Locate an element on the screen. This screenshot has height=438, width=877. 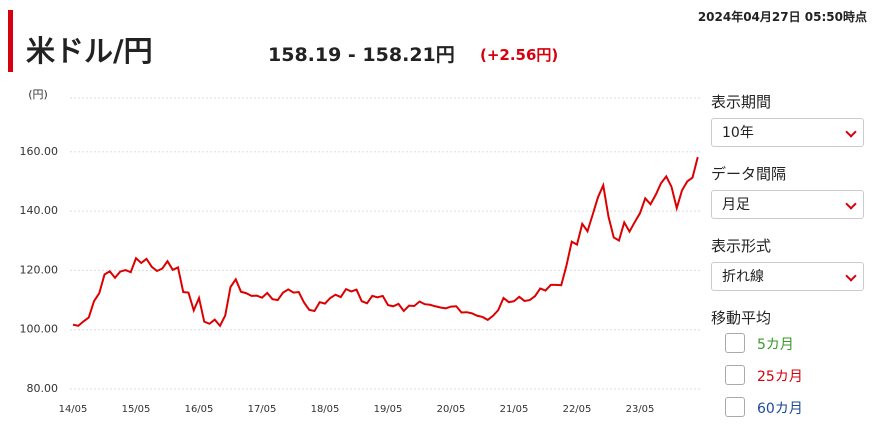
select: 10年 is located at coordinates (787, 132).